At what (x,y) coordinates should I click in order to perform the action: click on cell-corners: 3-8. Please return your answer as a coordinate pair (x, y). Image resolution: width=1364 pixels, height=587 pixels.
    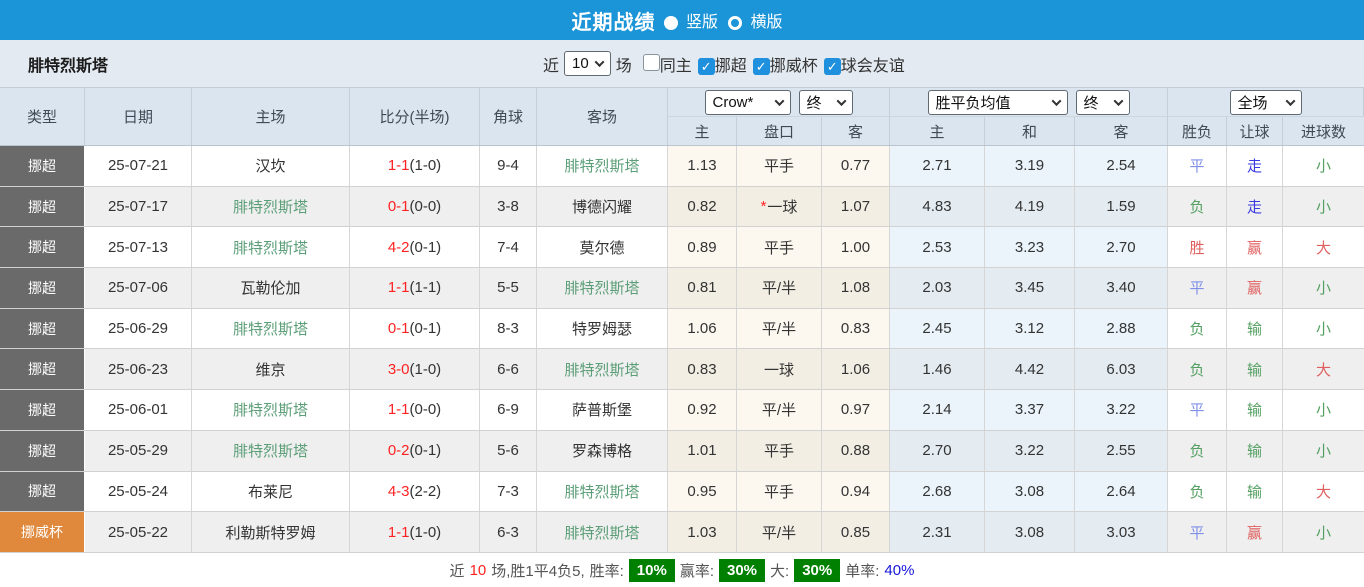
    Looking at the image, I should click on (508, 206).